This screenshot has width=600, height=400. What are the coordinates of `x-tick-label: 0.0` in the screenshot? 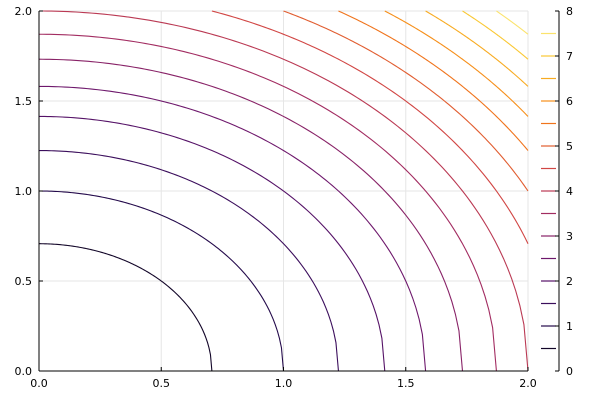 It's located at (39, 383).